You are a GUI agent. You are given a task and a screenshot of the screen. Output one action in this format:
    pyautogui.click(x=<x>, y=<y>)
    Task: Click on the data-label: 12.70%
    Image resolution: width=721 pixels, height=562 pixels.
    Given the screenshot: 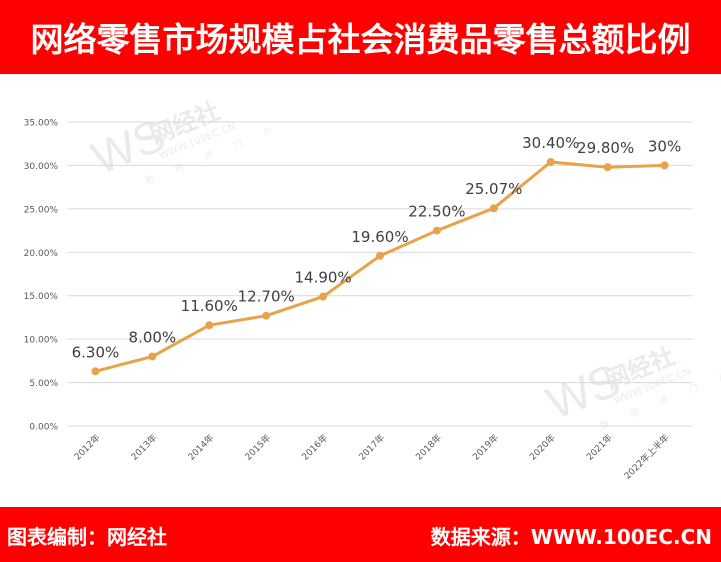 What is the action you would take?
    pyautogui.click(x=266, y=297)
    